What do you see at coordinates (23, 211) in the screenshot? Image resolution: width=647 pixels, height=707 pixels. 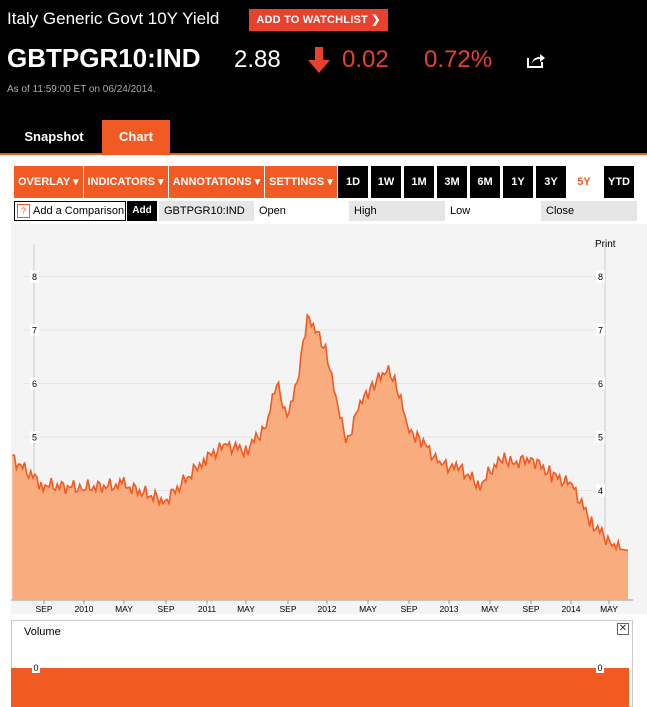 I see `help-icon: ?` at bounding box center [23, 211].